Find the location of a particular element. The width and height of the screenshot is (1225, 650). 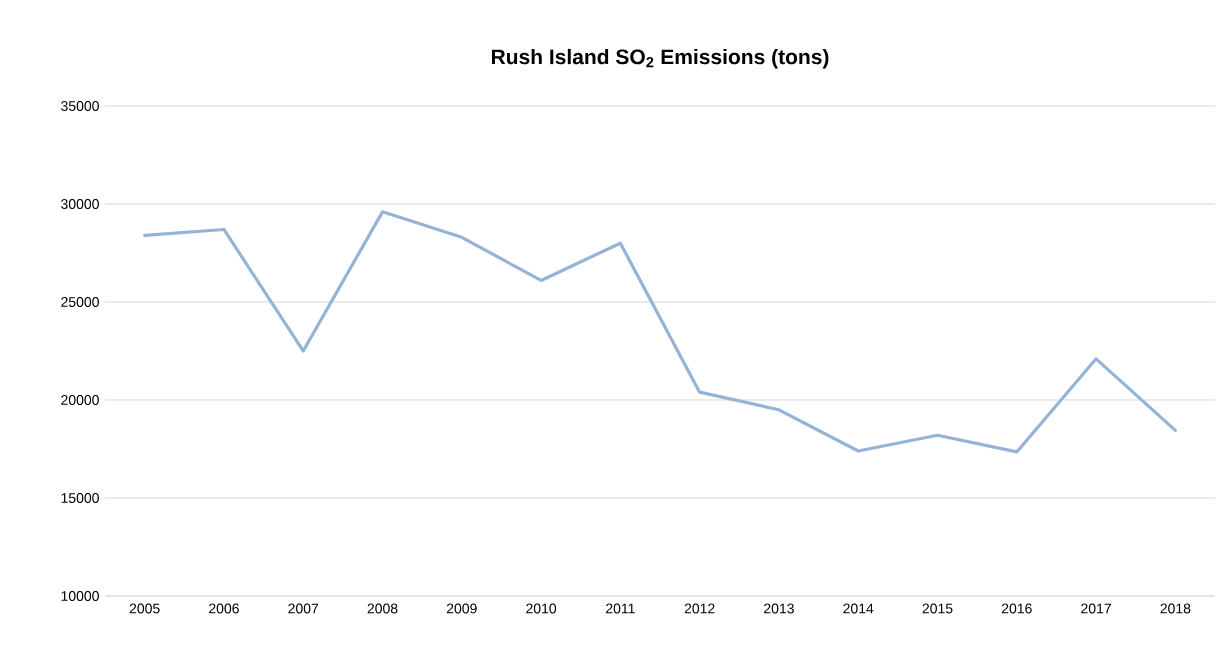

x-tick-label: 2007 is located at coordinates (303, 608).